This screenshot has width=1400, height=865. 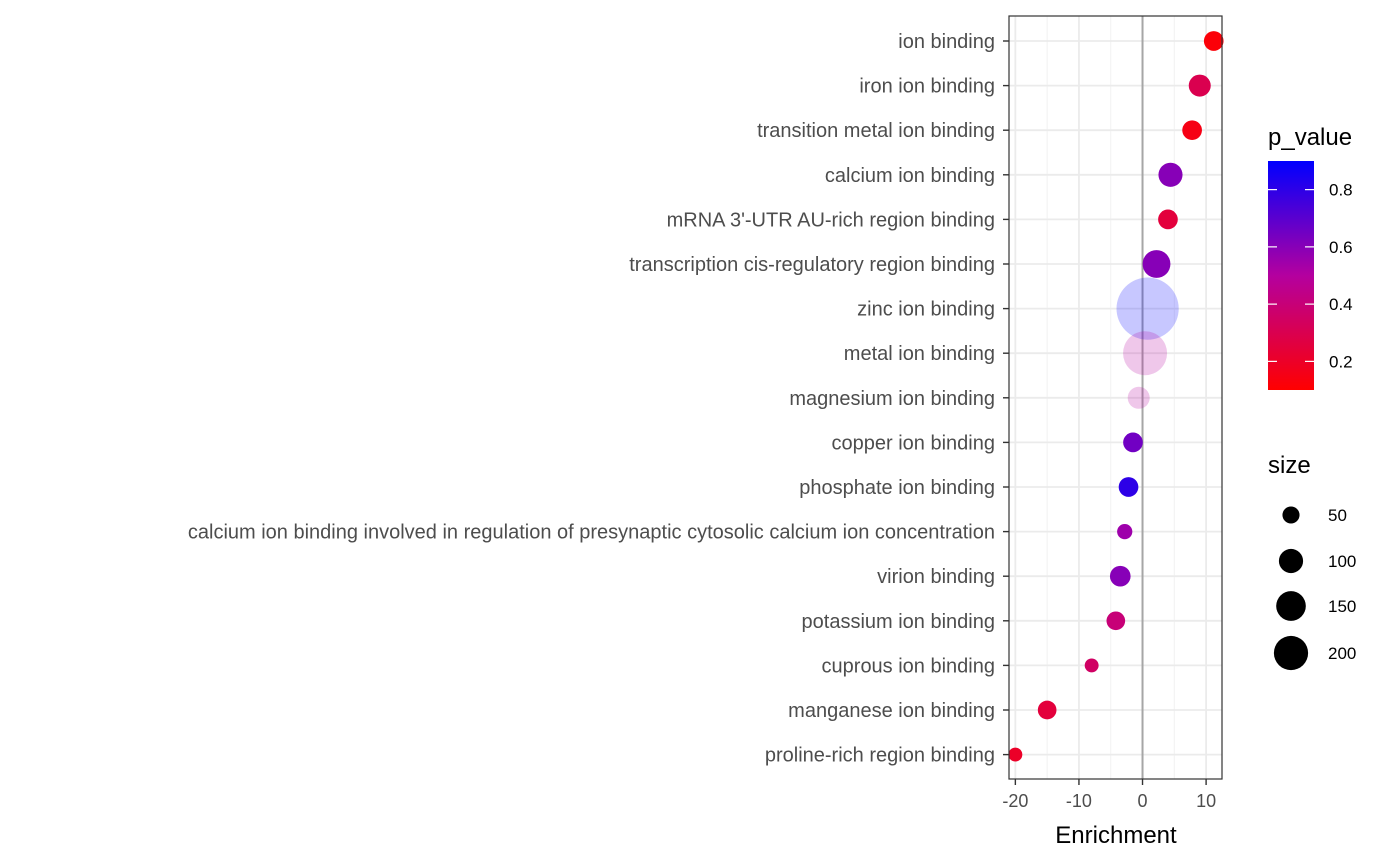 What do you see at coordinates (1310, 137) in the screenshot?
I see `p-value-legend-title: p_value` at bounding box center [1310, 137].